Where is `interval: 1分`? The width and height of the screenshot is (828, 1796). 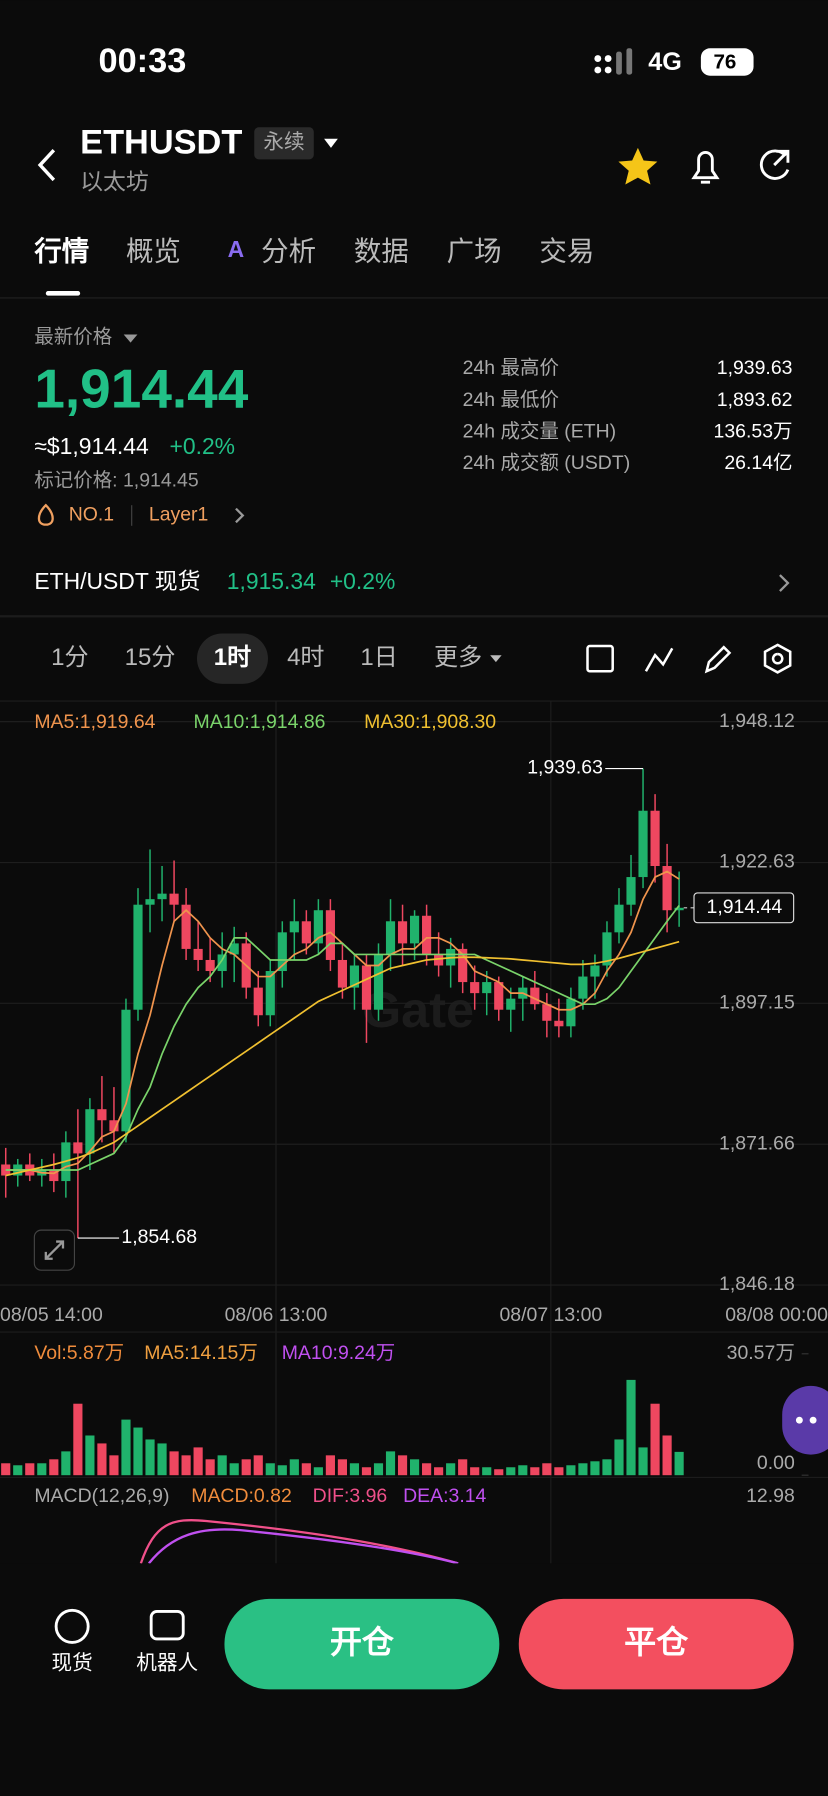
interval: 1分 is located at coordinates (69, 657).